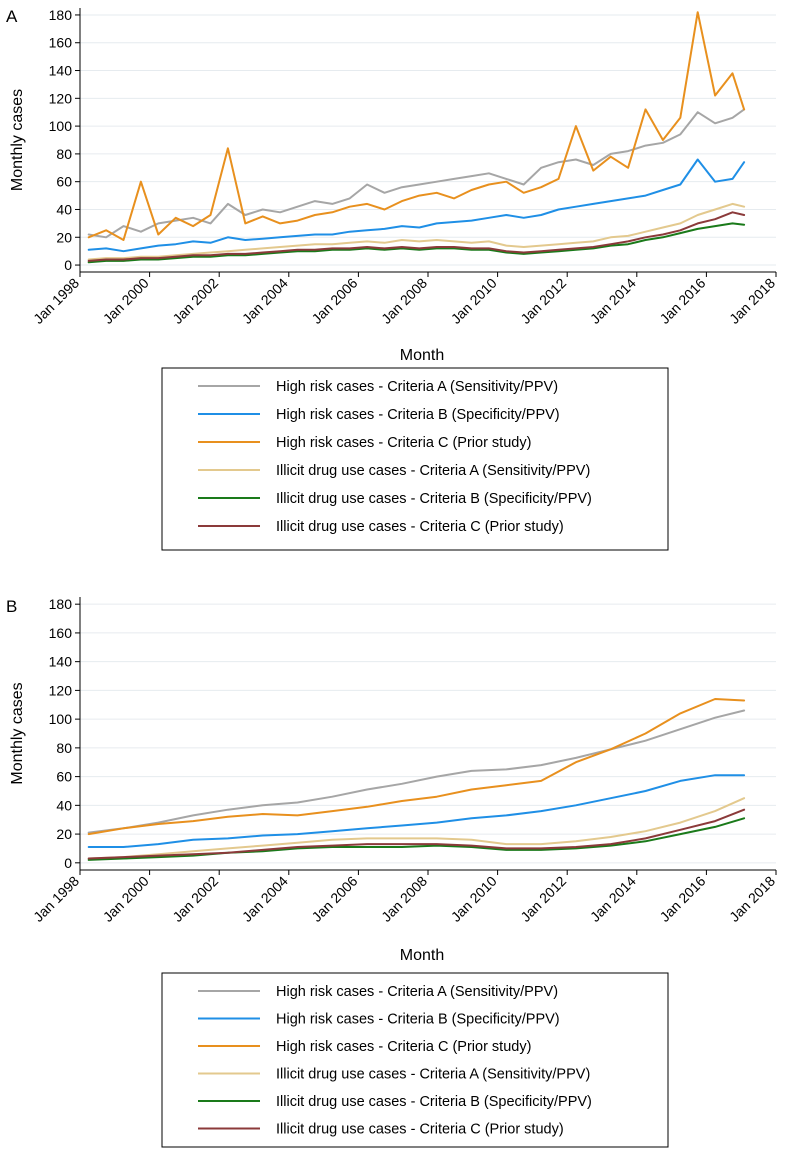  Describe the element at coordinates (11, 606) in the screenshot. I see `panel-label: B` at that location.